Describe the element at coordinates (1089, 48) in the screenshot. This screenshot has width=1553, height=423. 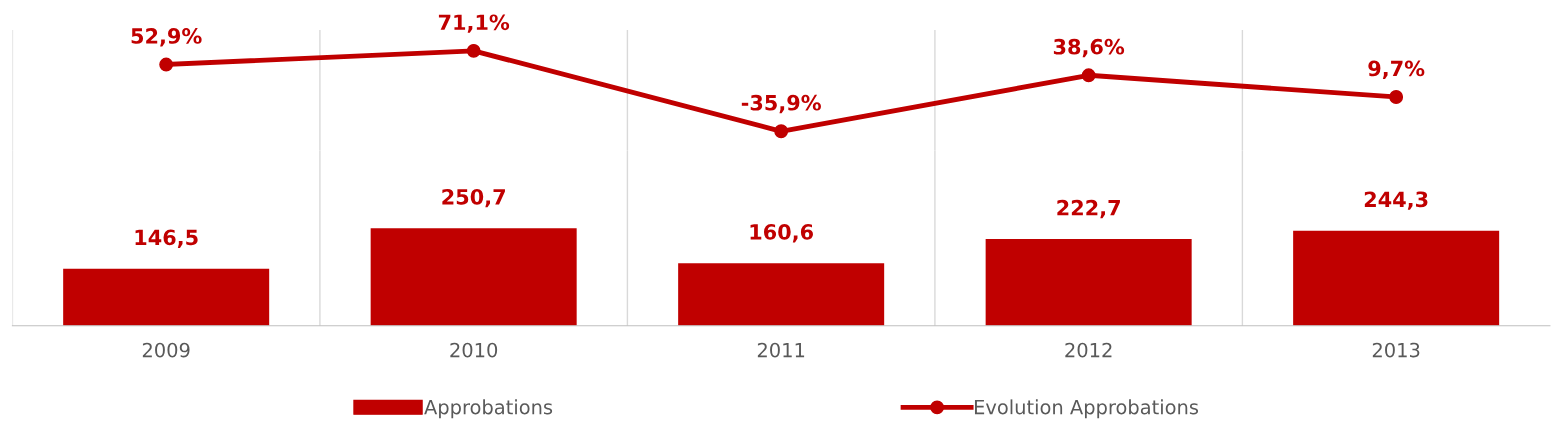
I see `data-label: 38,6%` at that location.